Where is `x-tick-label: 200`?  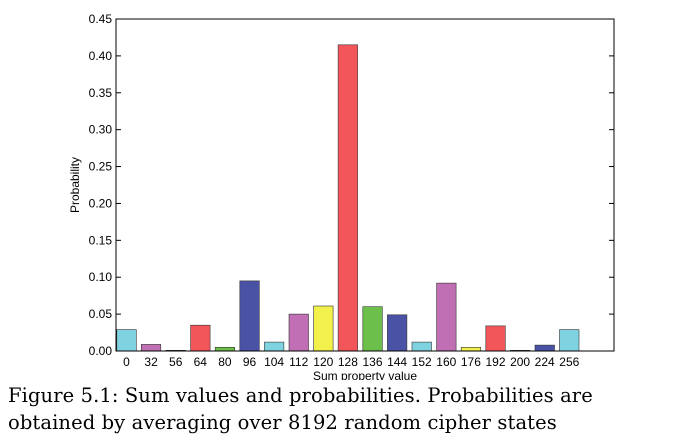 x-tick-label: 200 is located at coordinates (520, 362).